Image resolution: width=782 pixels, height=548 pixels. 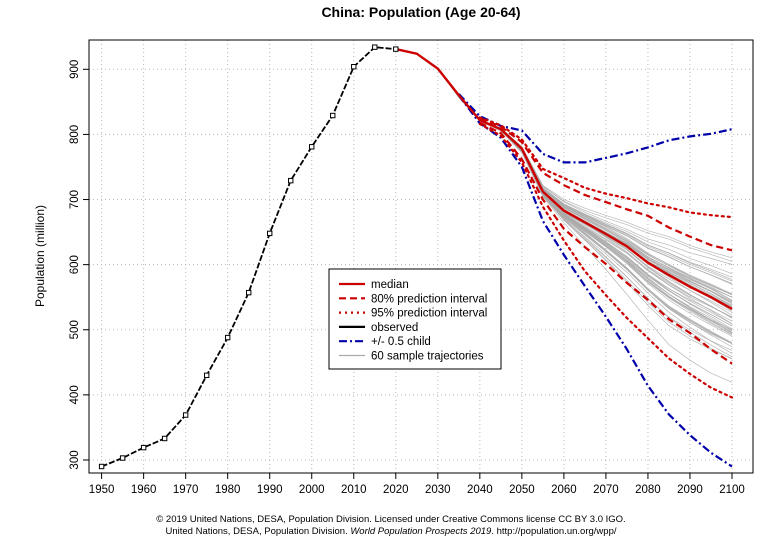 I want to click on y-tick-label: 600, so click(x=75, y=264).